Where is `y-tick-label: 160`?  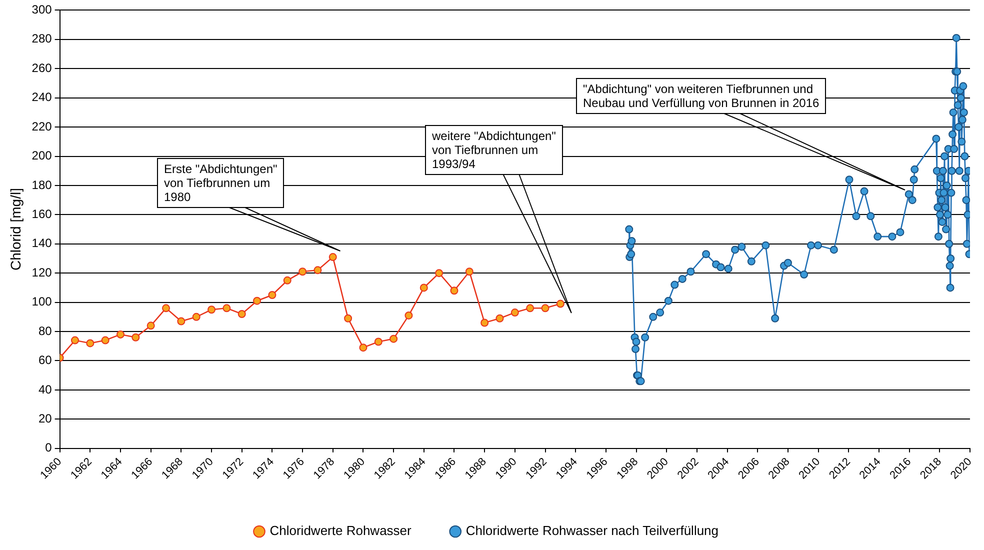 y-tick-label: 160 is located at coordinates (42, 213).